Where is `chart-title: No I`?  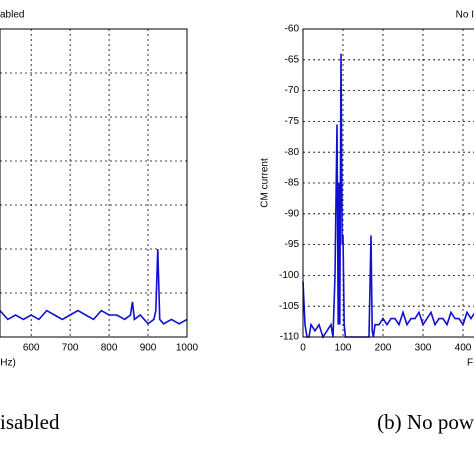
chart-title: No I is located at coordinates (465, 15).